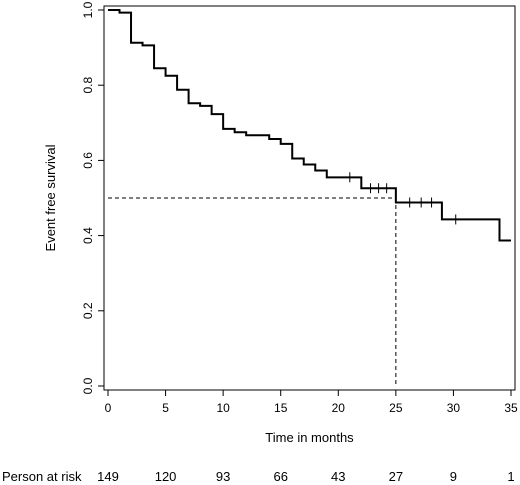 Image resolution: width=520 pixels, height=485 pixels. Describe the element at coordinates (258, 476) in the screenshot. I see `risk-table-group: Person at risk 149 120 93 66 43 27 9 1` at that location.